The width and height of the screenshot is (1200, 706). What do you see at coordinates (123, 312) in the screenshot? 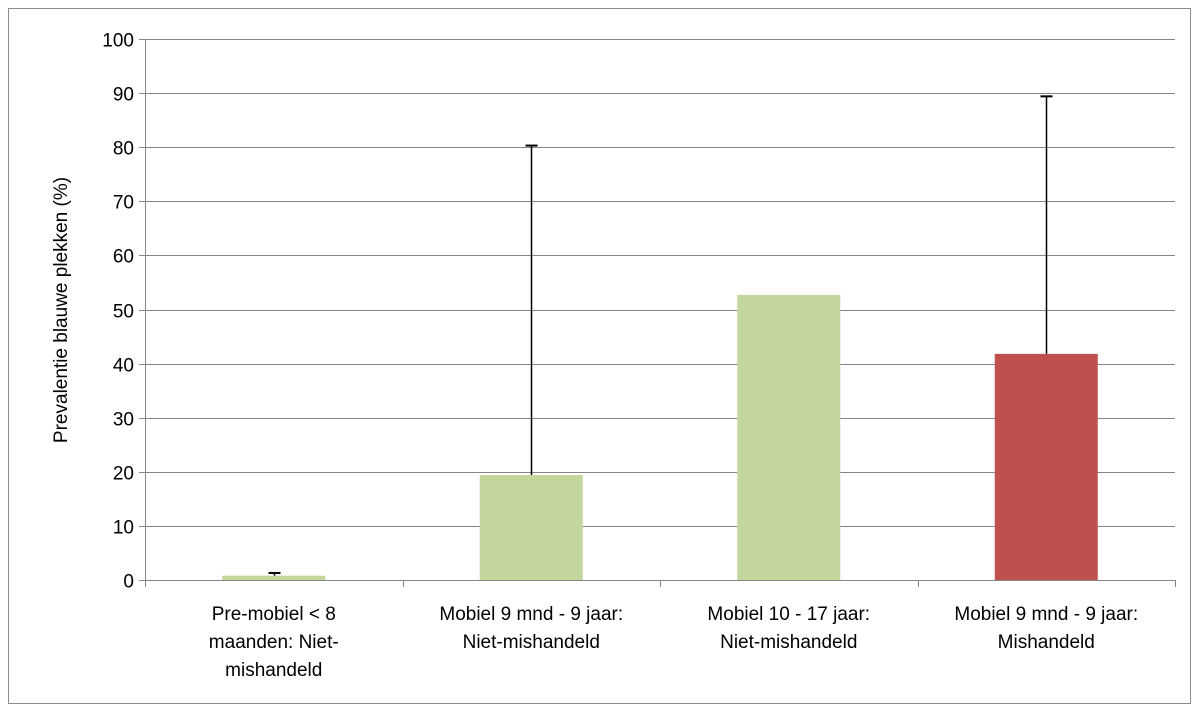
I see `y-tick-label: 50` at bounding box center [123, 312].